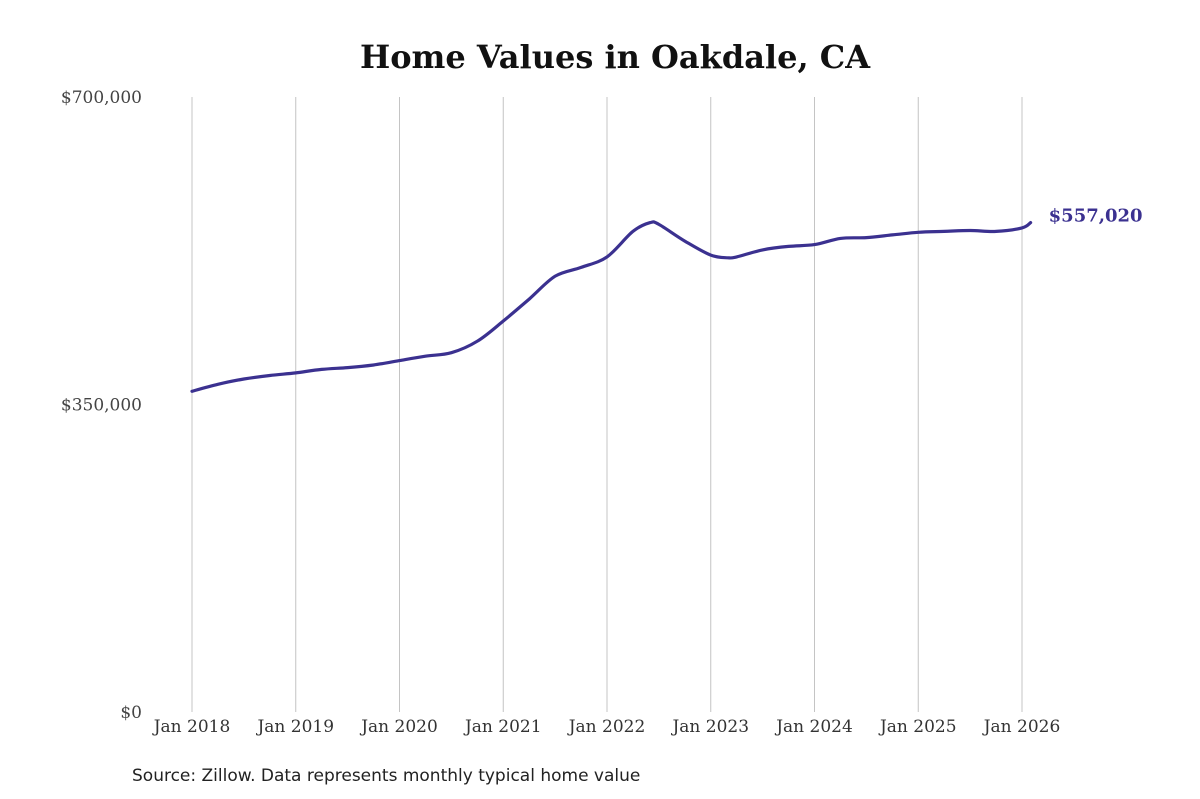 This screenshot has height=799, width=1200. I want to click on x-tick-label: Jan 2020, so click(398, 727).